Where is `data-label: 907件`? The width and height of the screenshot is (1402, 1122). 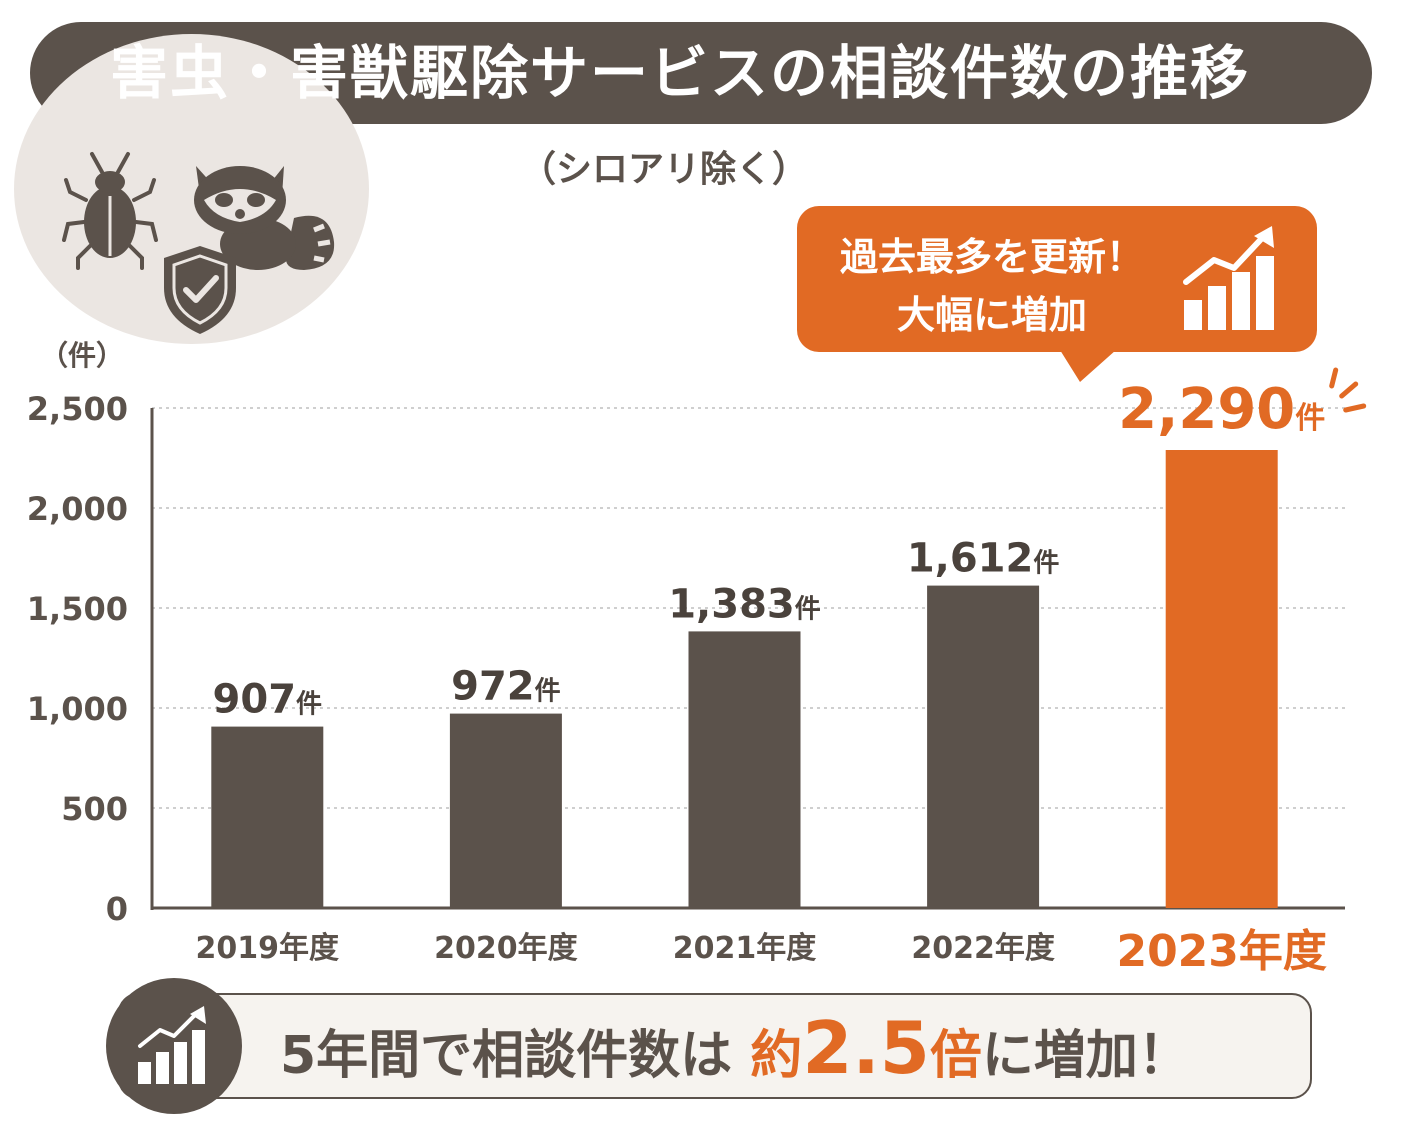
data-label: 907件 is located at coordinates (268, 700).